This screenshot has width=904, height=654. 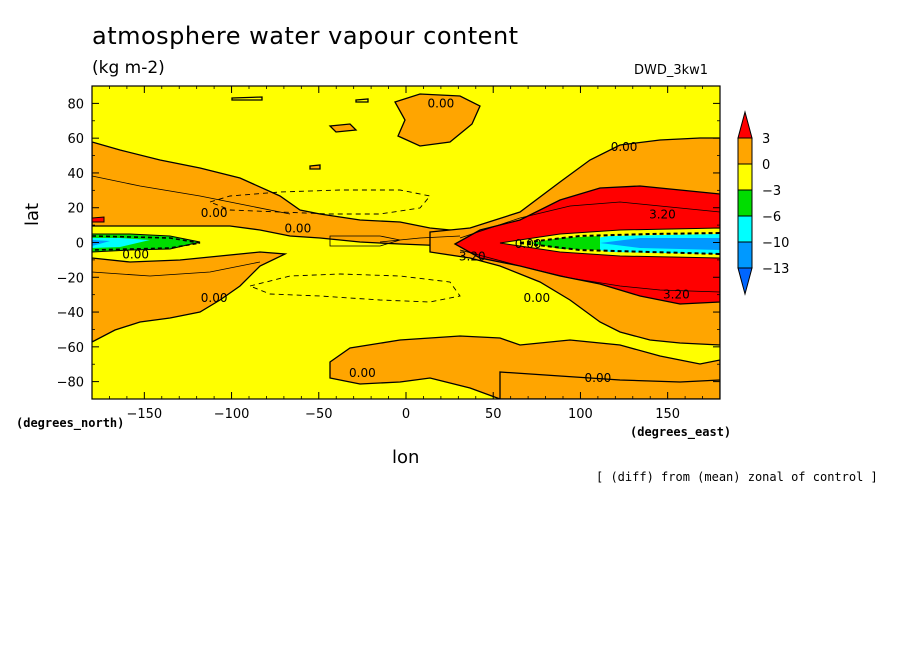 I want to click on region-negative-east-green, so click(x=565, y=243).